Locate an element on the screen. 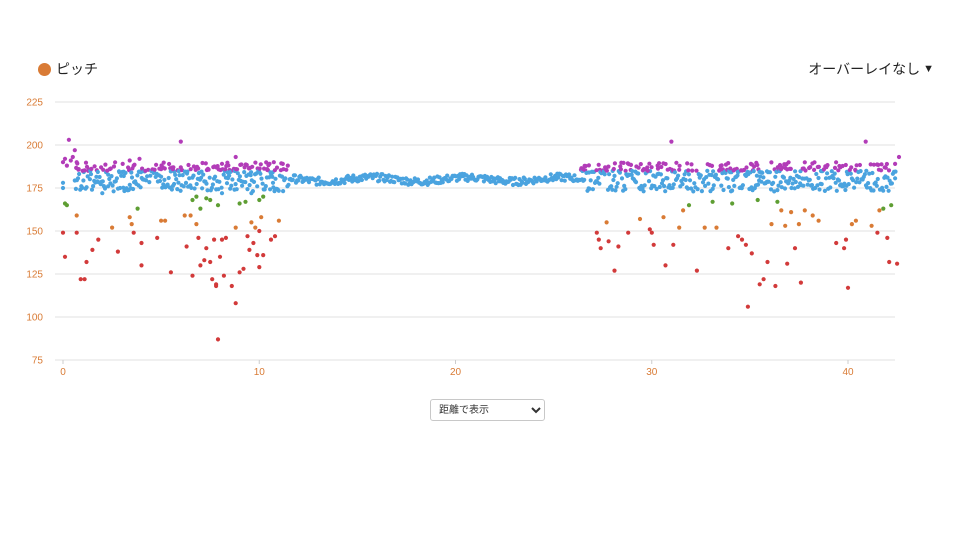 This screenshot has width=960, height=540. y-axis-ticks: 75 100 125 150 175 200 225 is located at coordinates (34, 232).